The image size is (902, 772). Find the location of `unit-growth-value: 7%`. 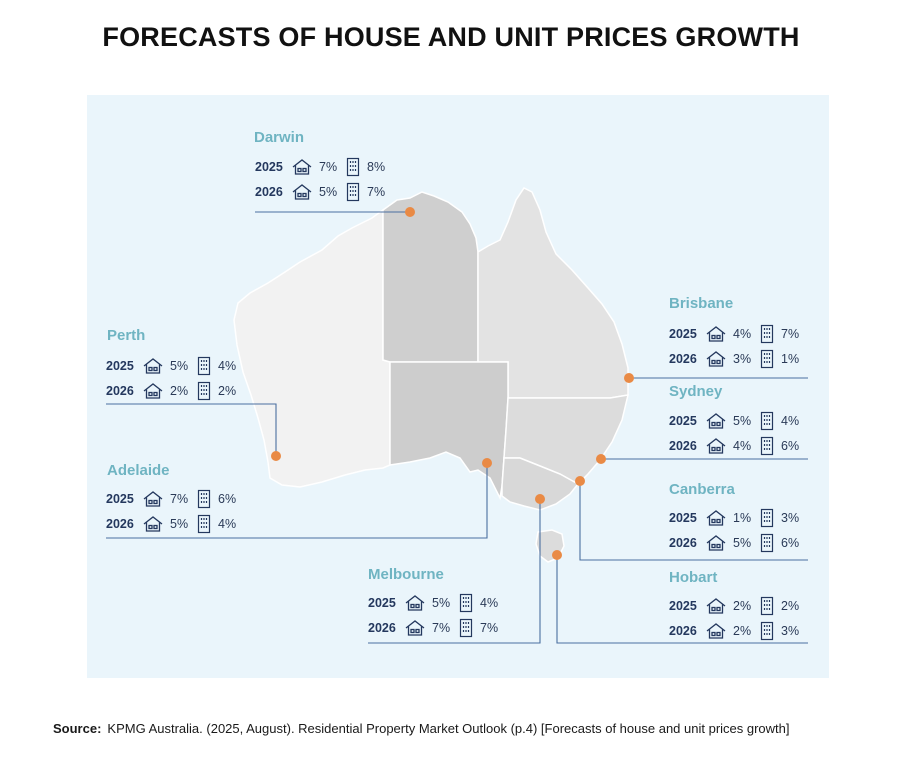

unit-growth-value: 7% is located at coordinates (376, 192).